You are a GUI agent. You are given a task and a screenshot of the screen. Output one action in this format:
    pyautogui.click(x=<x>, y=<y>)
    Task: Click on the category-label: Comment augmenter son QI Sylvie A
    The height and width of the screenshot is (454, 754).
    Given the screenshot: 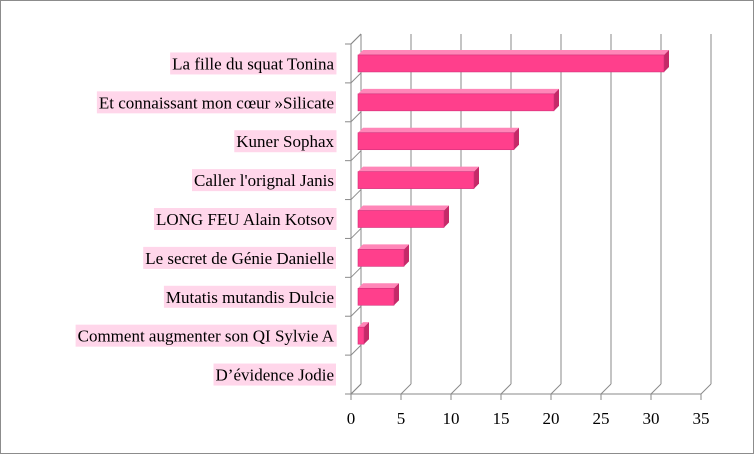 What is the action you would take?
    pyautogui.click(x=206, y=336)
    